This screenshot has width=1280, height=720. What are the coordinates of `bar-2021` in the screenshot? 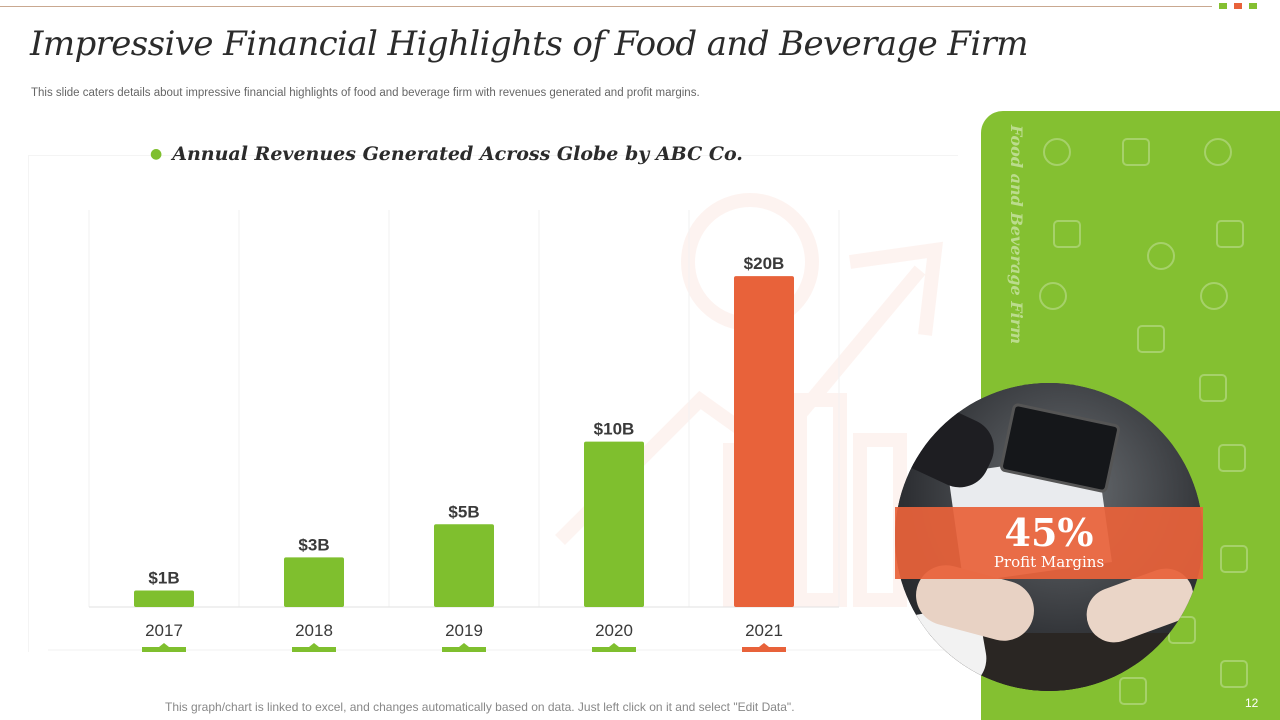 It's located at (764, 441).